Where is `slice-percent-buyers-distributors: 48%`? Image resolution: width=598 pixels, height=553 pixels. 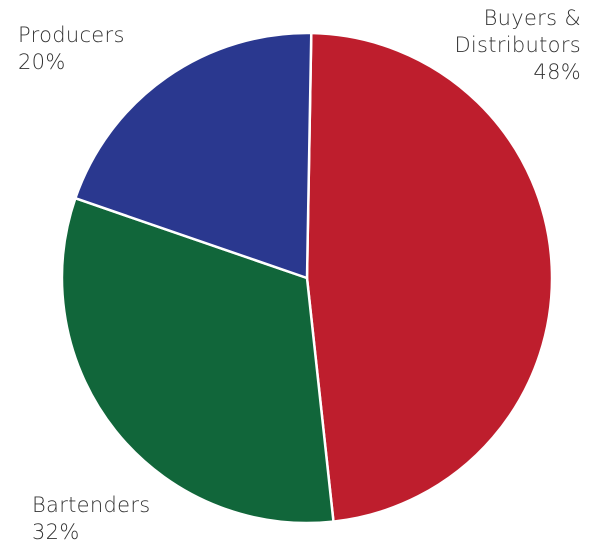
slice-percent-buyers-distributors: 48% is located at coordinates (557, 72).